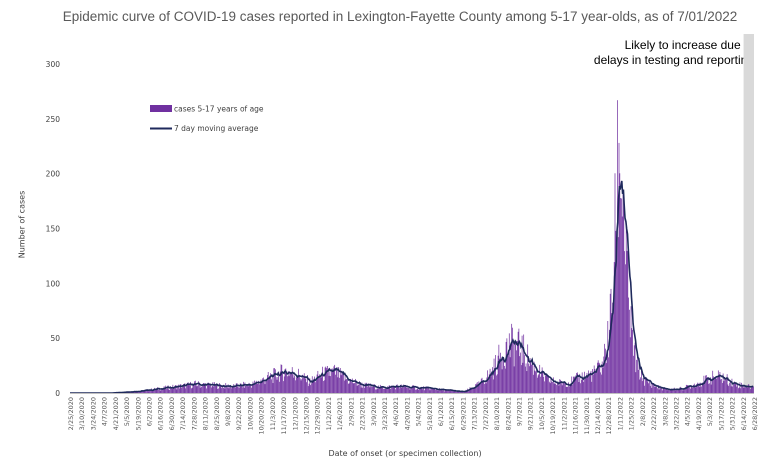  I want to click on x-tick-label: 2/23/2021, so click(363, 413).